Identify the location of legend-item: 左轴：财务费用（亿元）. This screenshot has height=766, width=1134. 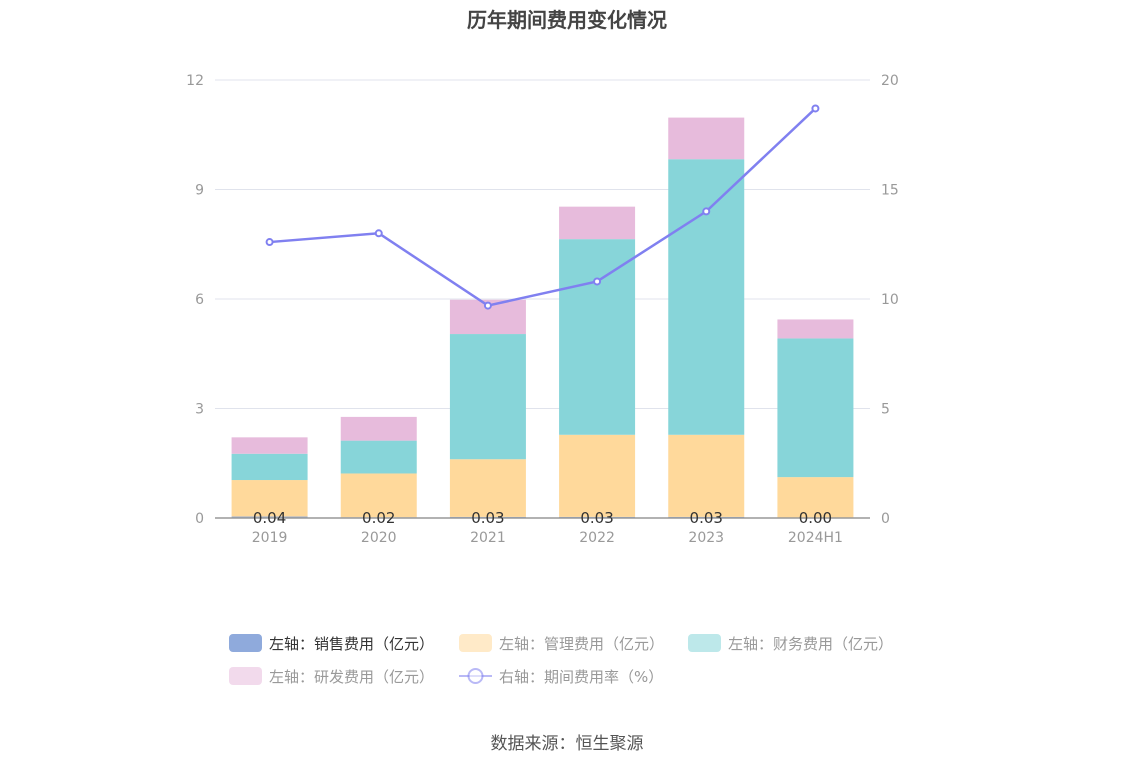
(790, 643).